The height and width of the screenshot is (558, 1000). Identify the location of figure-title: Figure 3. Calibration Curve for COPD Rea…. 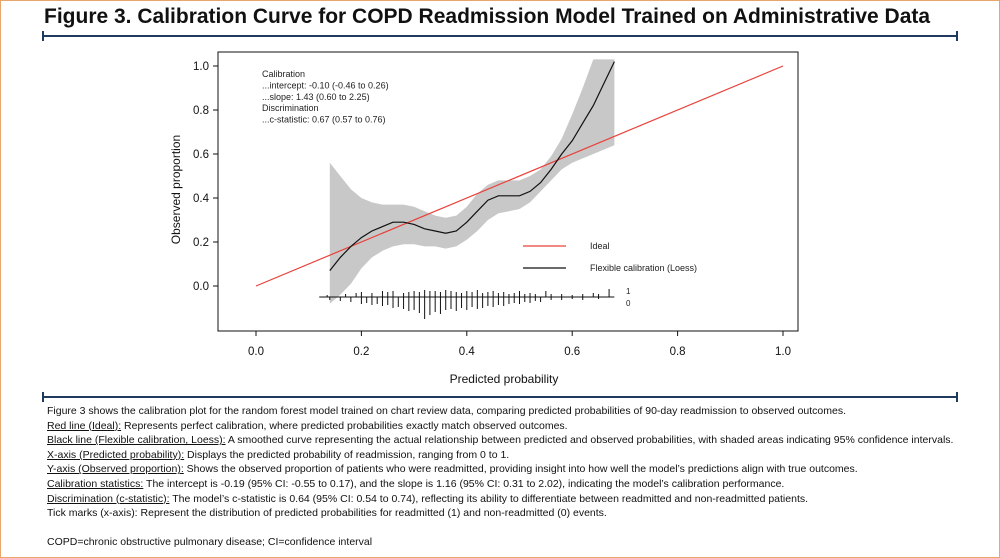
(487, 16).